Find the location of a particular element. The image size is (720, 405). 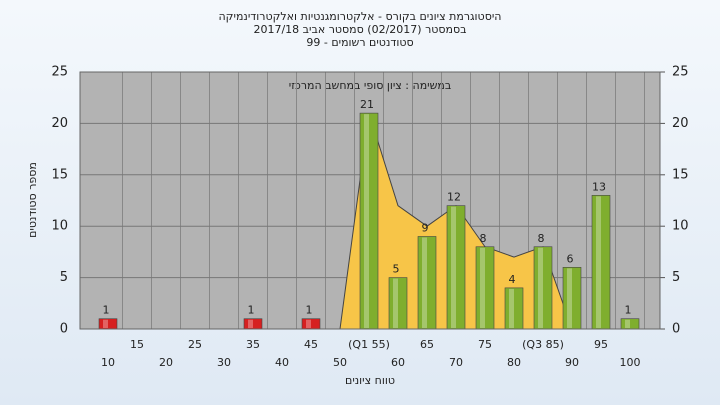

x-tick-label: 15 is located at coordinates (137, 344).